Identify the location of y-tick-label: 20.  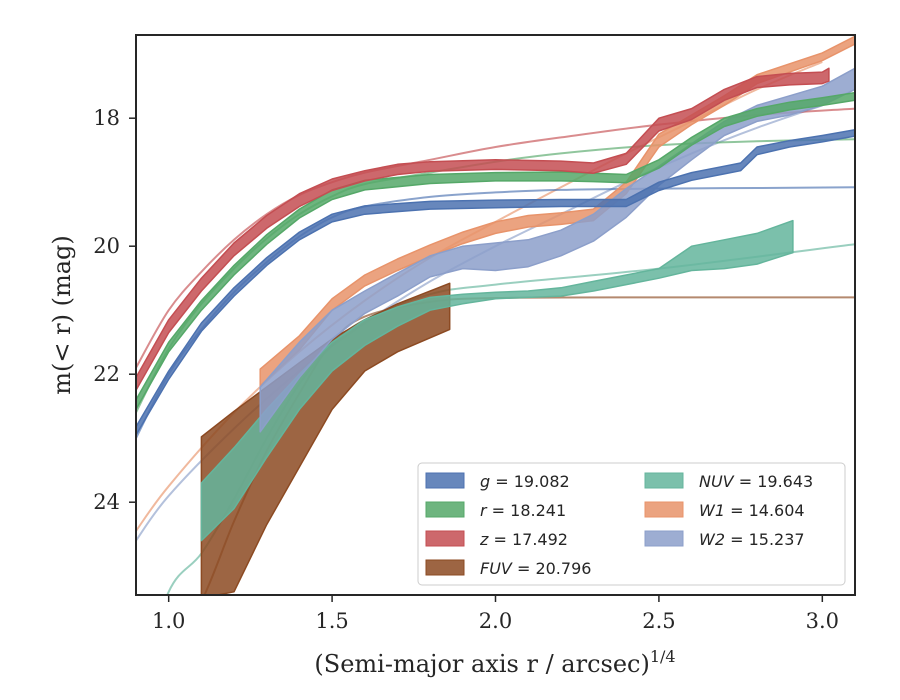
(106, 246).